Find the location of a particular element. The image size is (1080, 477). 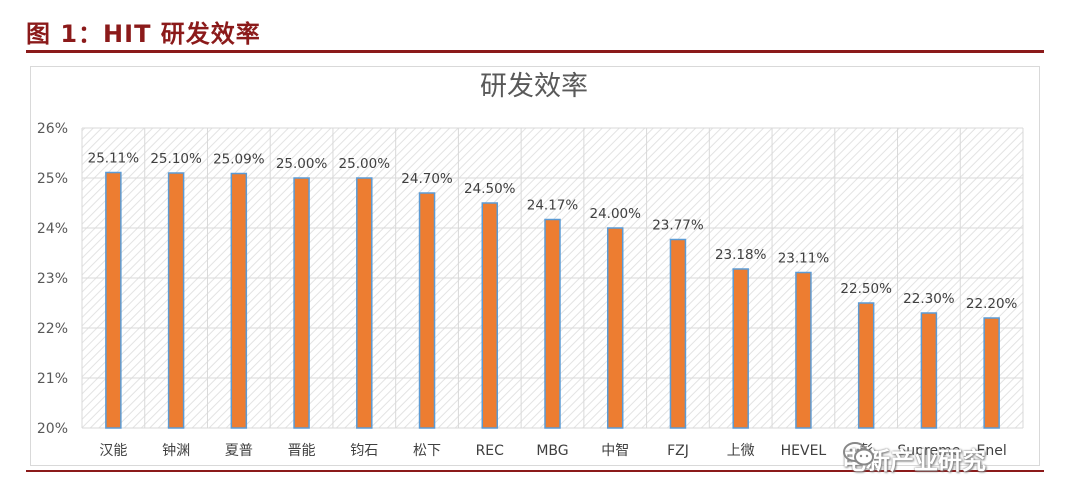

data-label: 24.00% is located at coordinates (615, 214).